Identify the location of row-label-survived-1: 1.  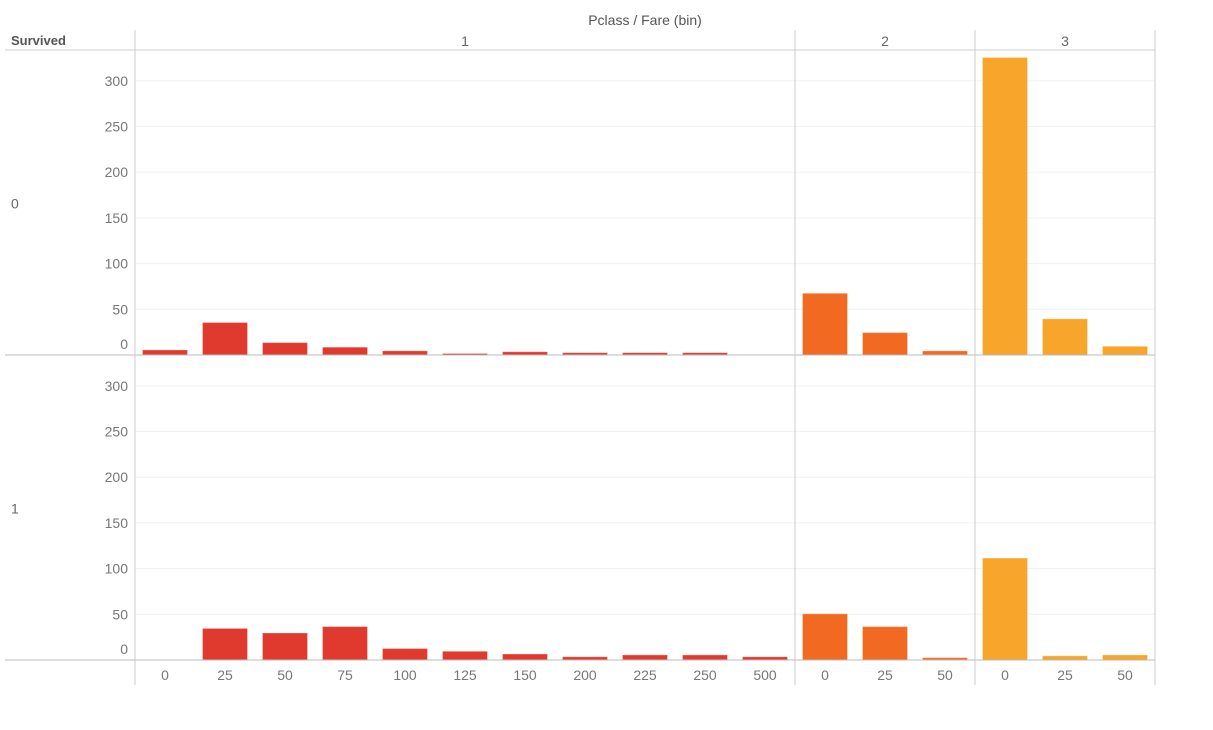
(15, 509).